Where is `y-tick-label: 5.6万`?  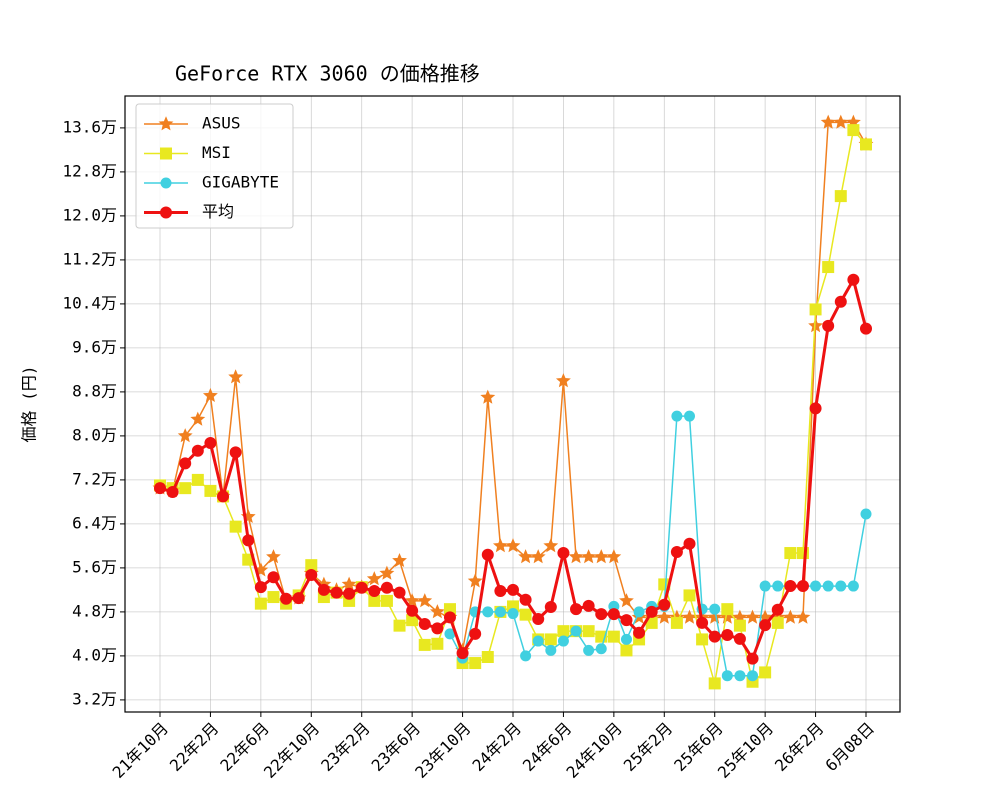 y-tick-label: 5.6万 is located at coordinates (94, 566).